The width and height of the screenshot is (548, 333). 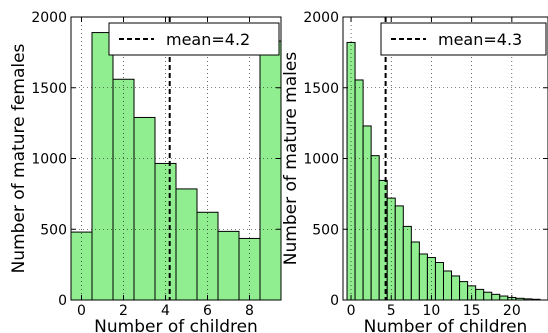 What do you see at coordinates (480, 39) in the screenshot?
I see `legend-label: mean=4.3` at bounding box center [480, 39].